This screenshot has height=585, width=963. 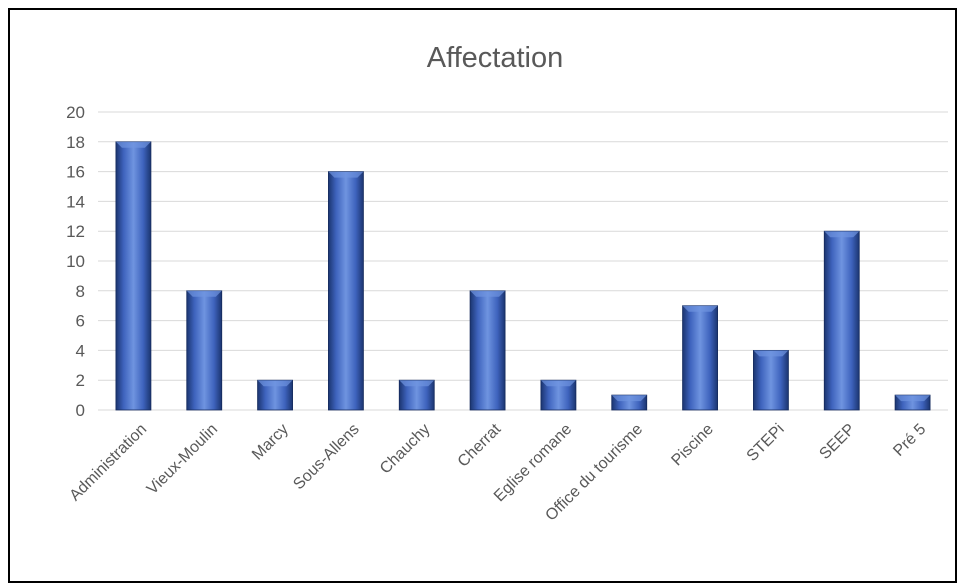 What do you see at coordinates (405, 449) in the screenshot?
I see `x-tick-label: Chauchy` at bounding box center [405, 449].